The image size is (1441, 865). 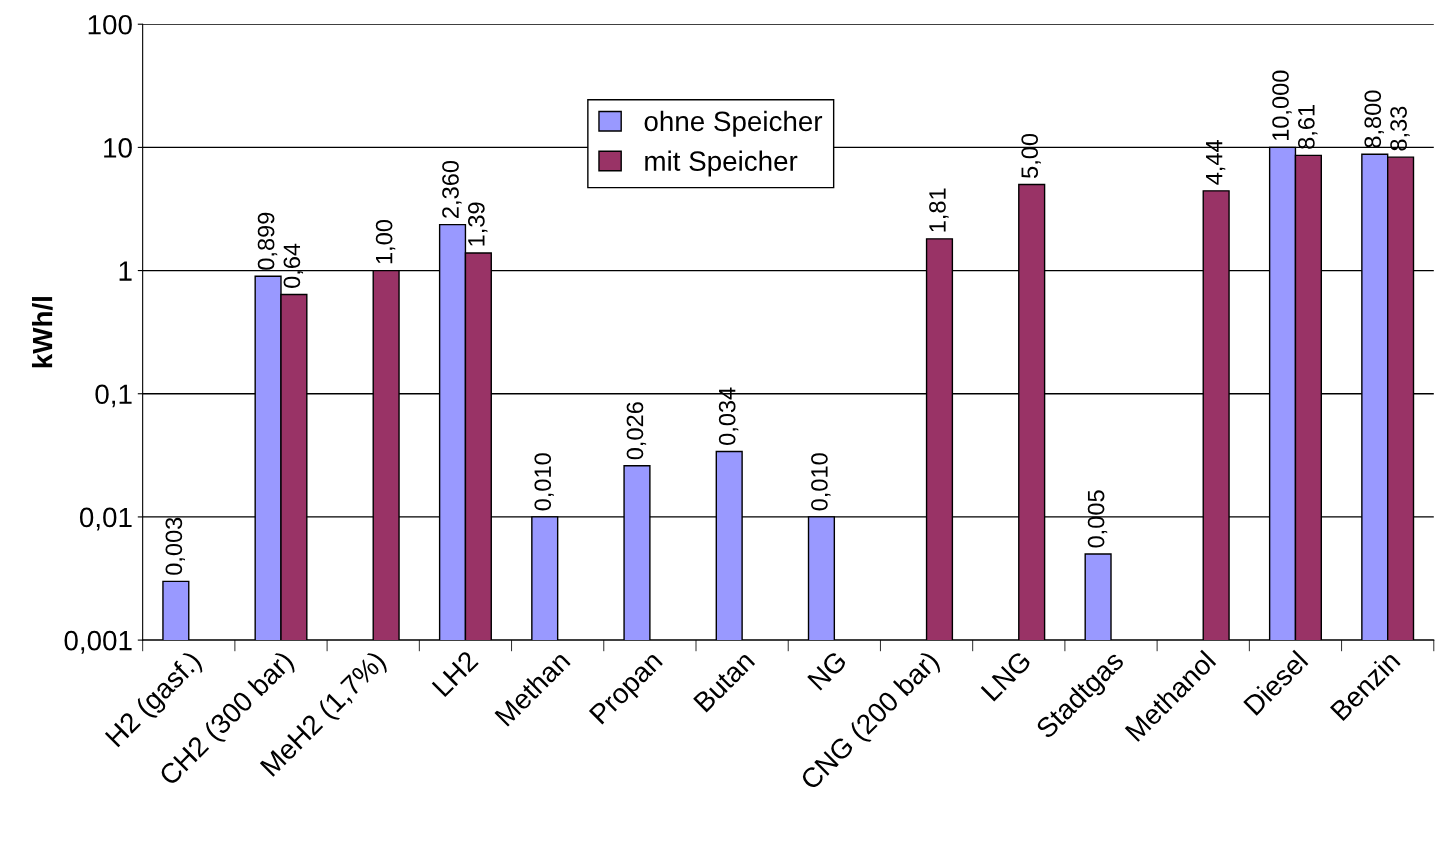 What do you see at coordinates (1097, 519) in the screenshot?
I see `data-label: 0,005` at bounding box center [1097, 519].